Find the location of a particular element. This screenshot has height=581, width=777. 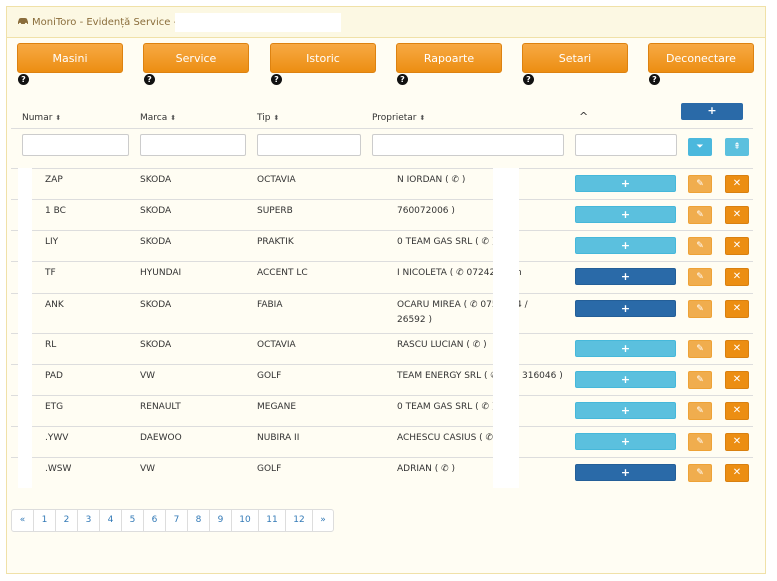

cell-tip: GOLF is located at coordinates (269, 376).